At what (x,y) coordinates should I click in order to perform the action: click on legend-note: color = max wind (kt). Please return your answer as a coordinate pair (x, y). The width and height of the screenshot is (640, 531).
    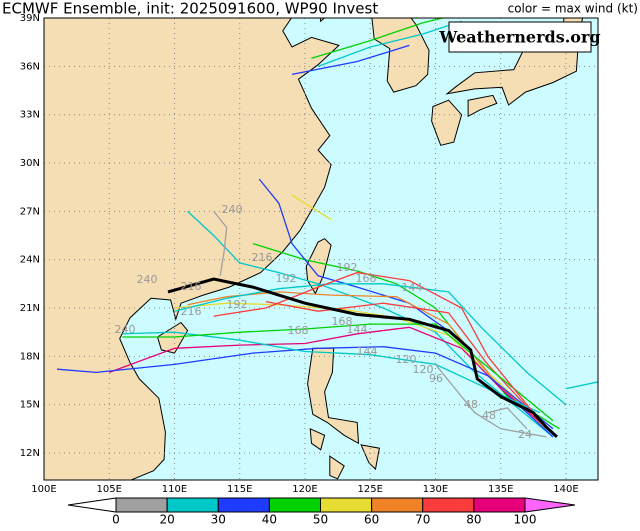
    Looking at the image, I should click on (573, 9).